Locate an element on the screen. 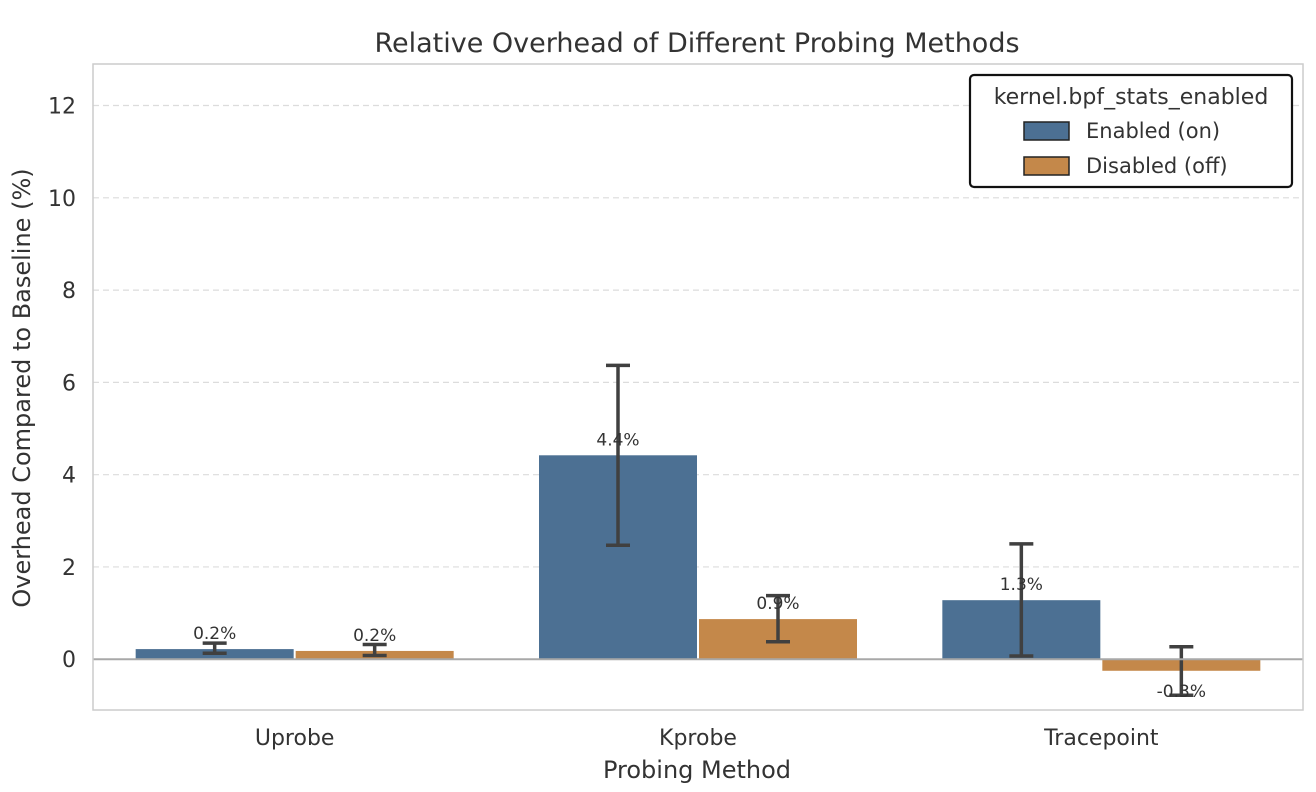 The image size is (1316, 792). x-tick-label: Tracepoint is located at coordinates (1101, 738).